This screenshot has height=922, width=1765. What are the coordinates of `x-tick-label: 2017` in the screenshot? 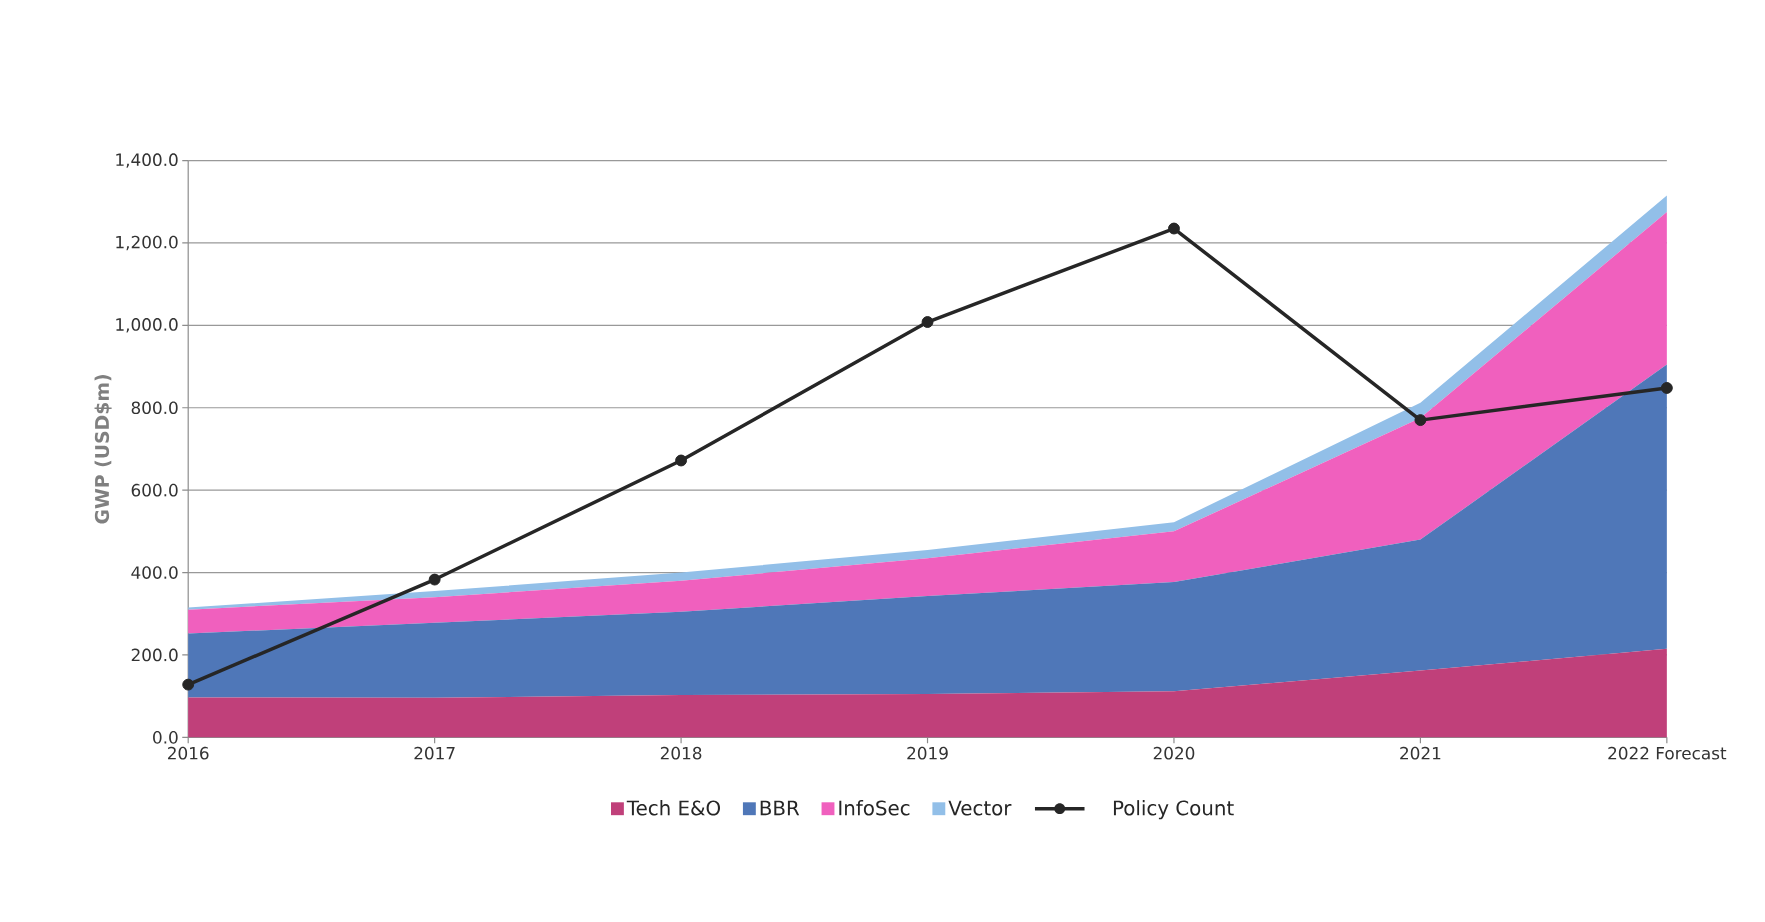 It's located at (434, 753).